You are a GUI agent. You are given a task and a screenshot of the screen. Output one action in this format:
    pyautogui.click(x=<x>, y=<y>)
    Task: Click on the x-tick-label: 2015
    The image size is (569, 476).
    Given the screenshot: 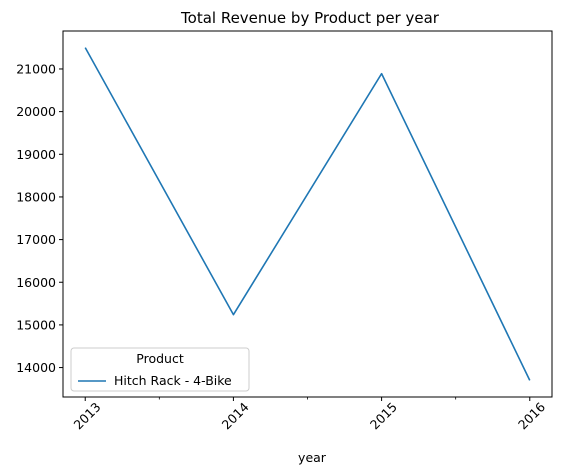 What is the action you would take?
    pyautogui.click(x=383, y=415)
    